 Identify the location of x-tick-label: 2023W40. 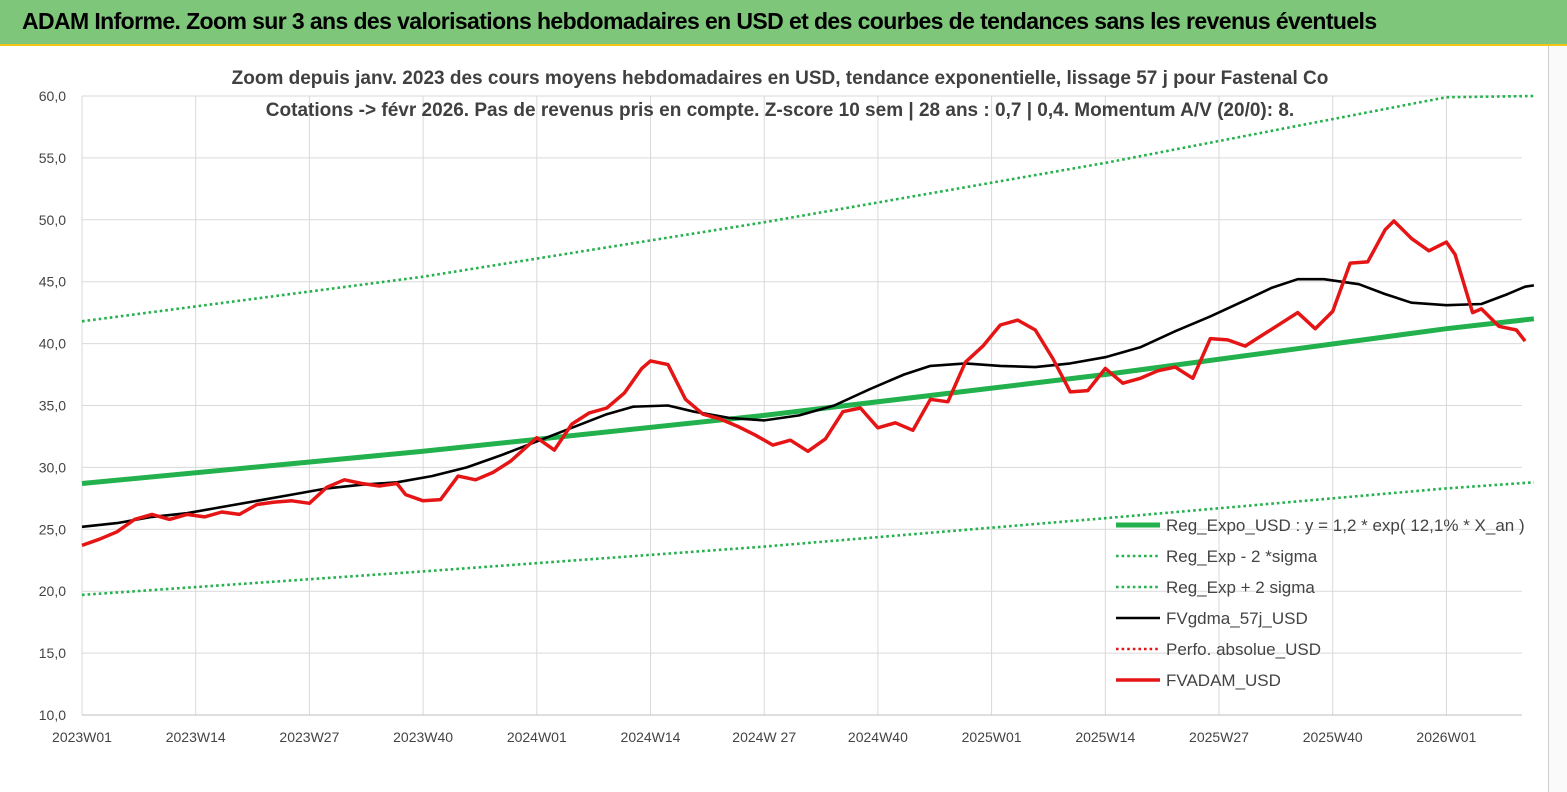
(423, 737).